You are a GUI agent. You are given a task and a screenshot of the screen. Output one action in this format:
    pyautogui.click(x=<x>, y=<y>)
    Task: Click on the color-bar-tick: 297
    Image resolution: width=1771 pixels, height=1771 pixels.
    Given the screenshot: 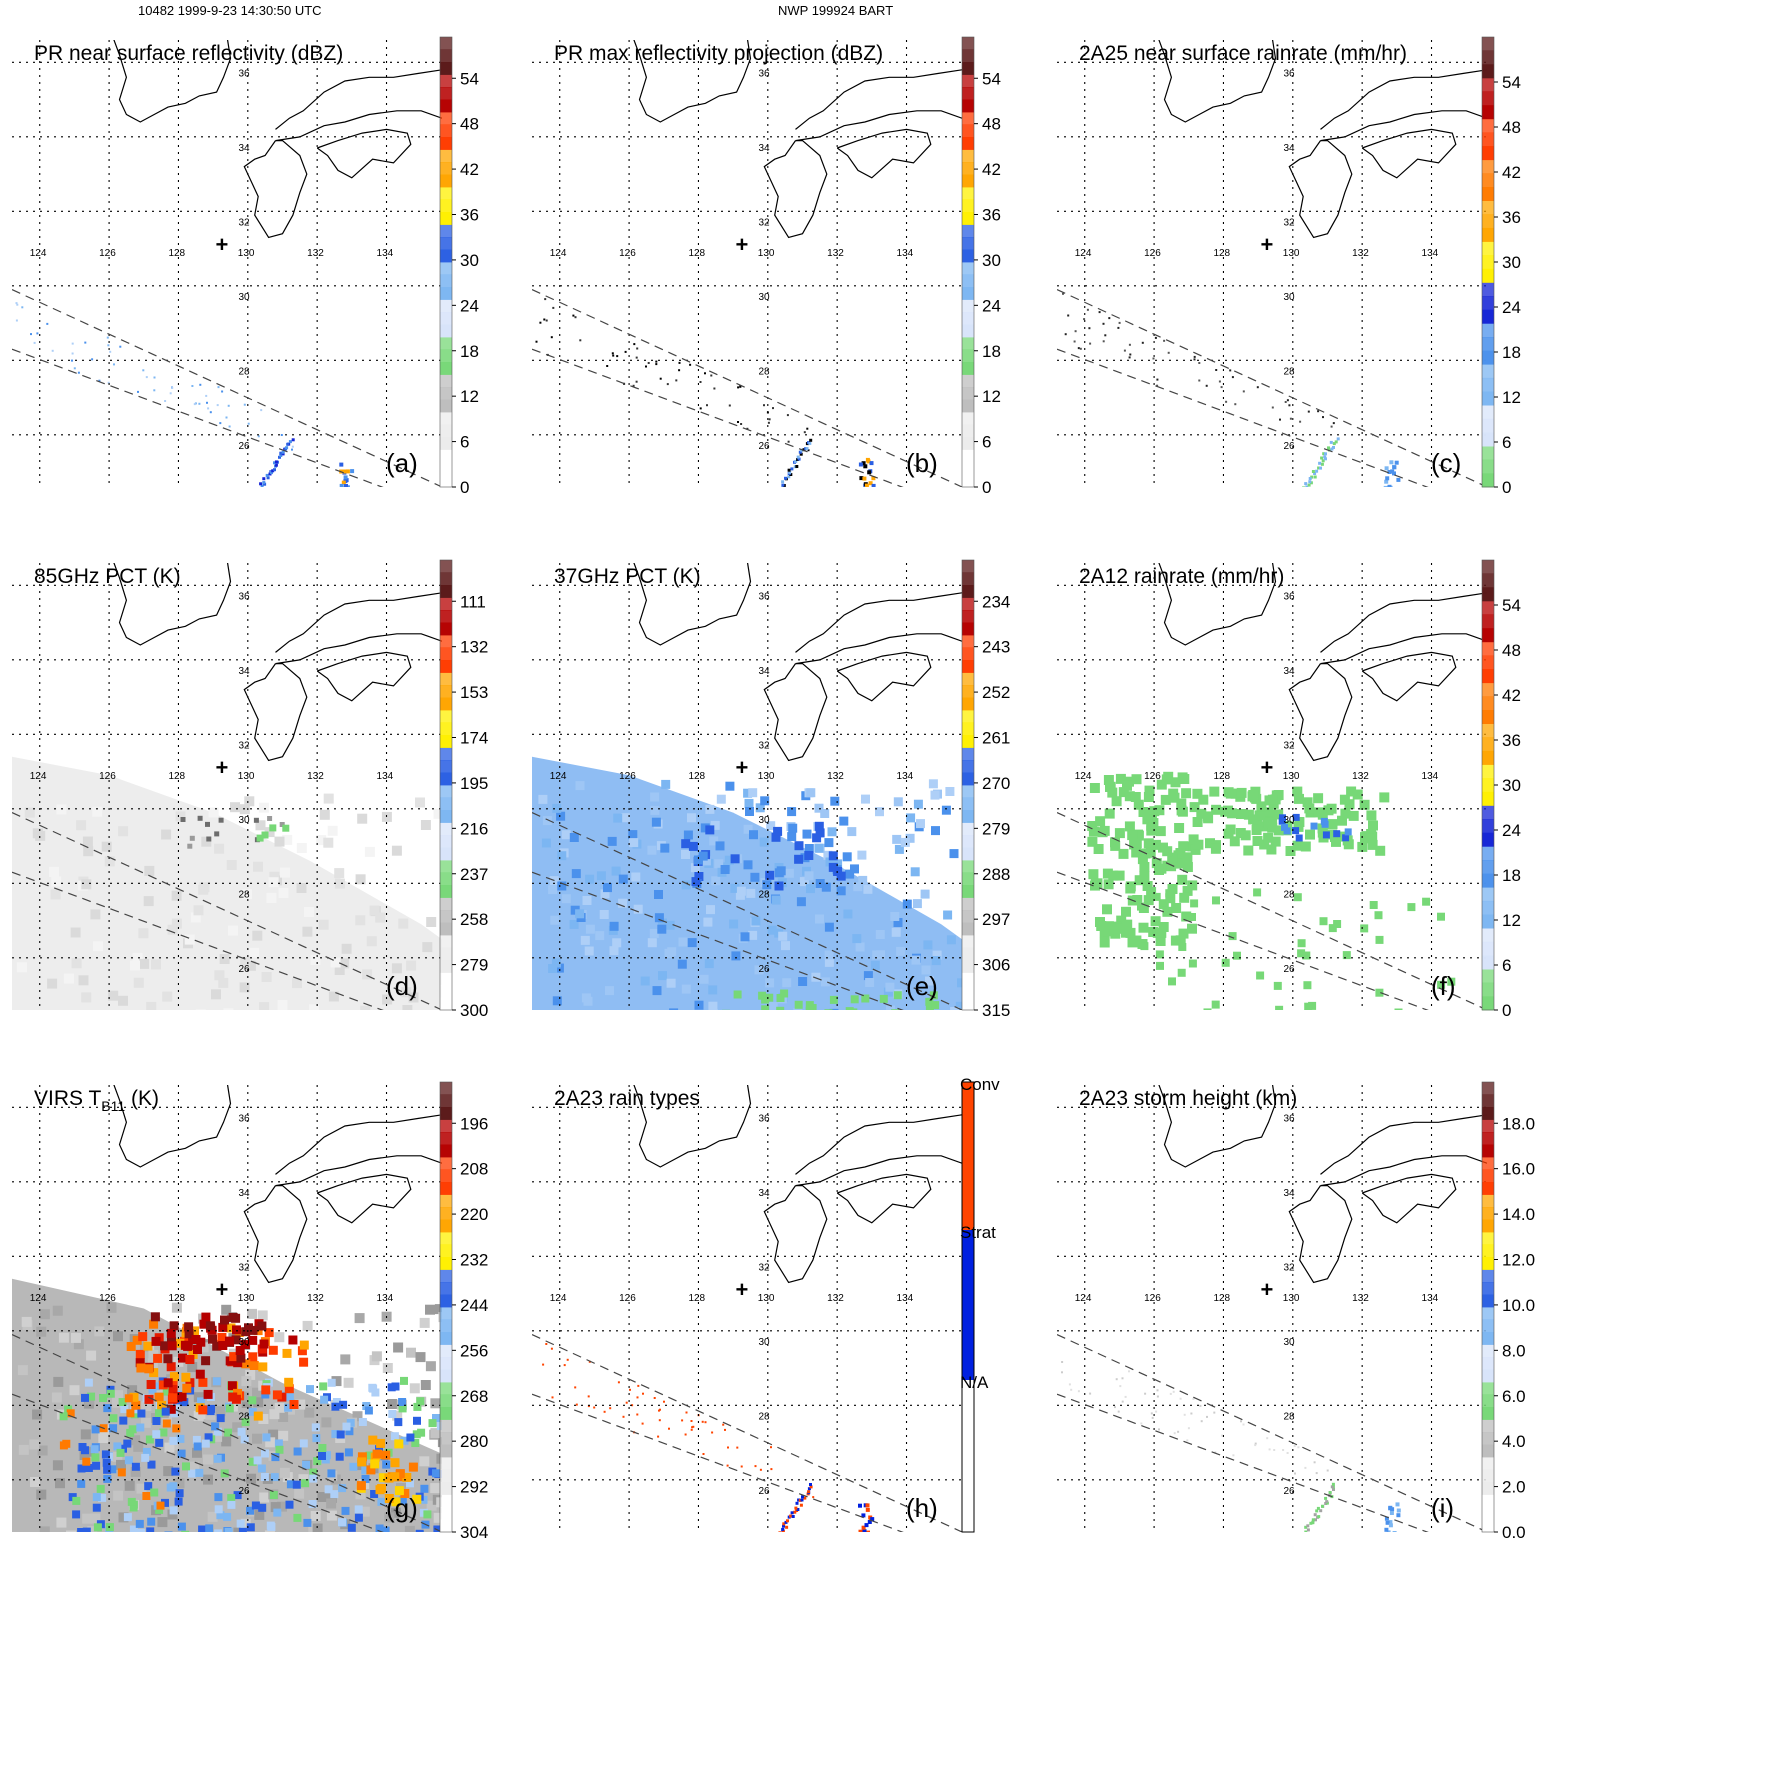 What is the action you would take?
    pyautogui.click(x=996, y=919)
    